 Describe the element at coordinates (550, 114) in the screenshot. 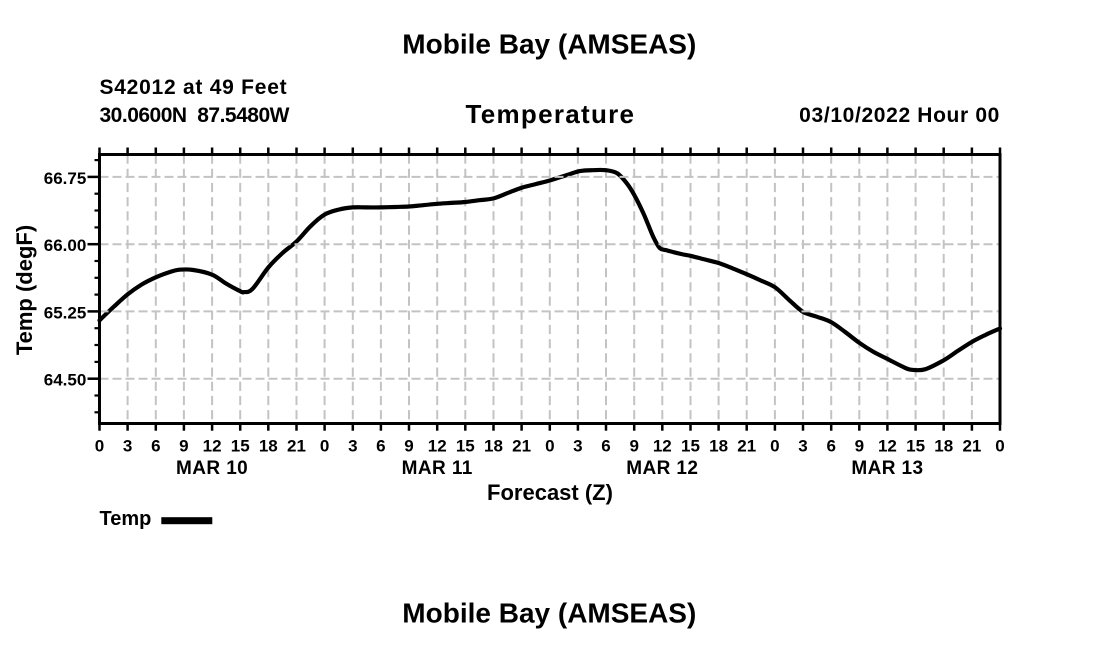

I see `svg-text: Temperature` at that location.